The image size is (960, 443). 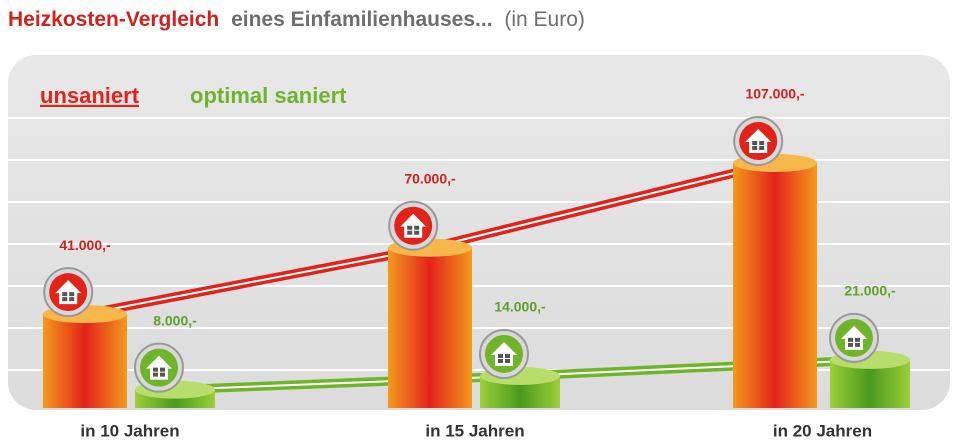 I want to click on value-label: 8.000,-, so click(x=175, y=320).